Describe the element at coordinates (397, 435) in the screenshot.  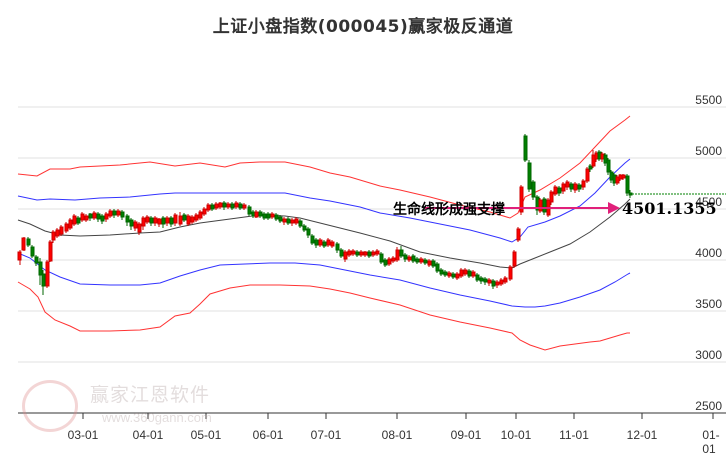
I see `x-tick-label: 08-01` at that location.